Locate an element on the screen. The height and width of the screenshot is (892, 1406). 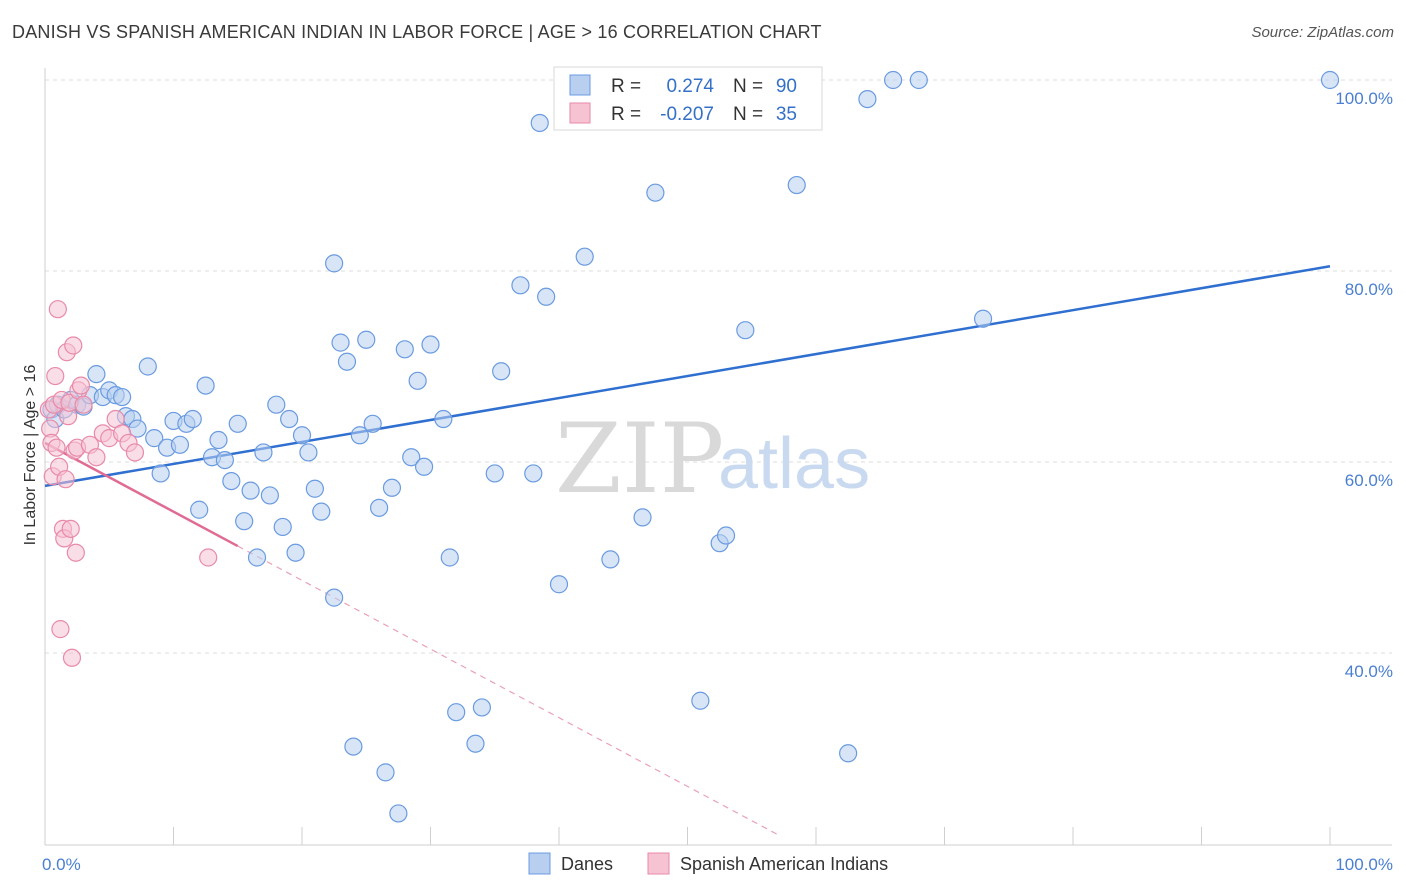
legend-r-label-spanish: R = is located at coordinates (626, 114).